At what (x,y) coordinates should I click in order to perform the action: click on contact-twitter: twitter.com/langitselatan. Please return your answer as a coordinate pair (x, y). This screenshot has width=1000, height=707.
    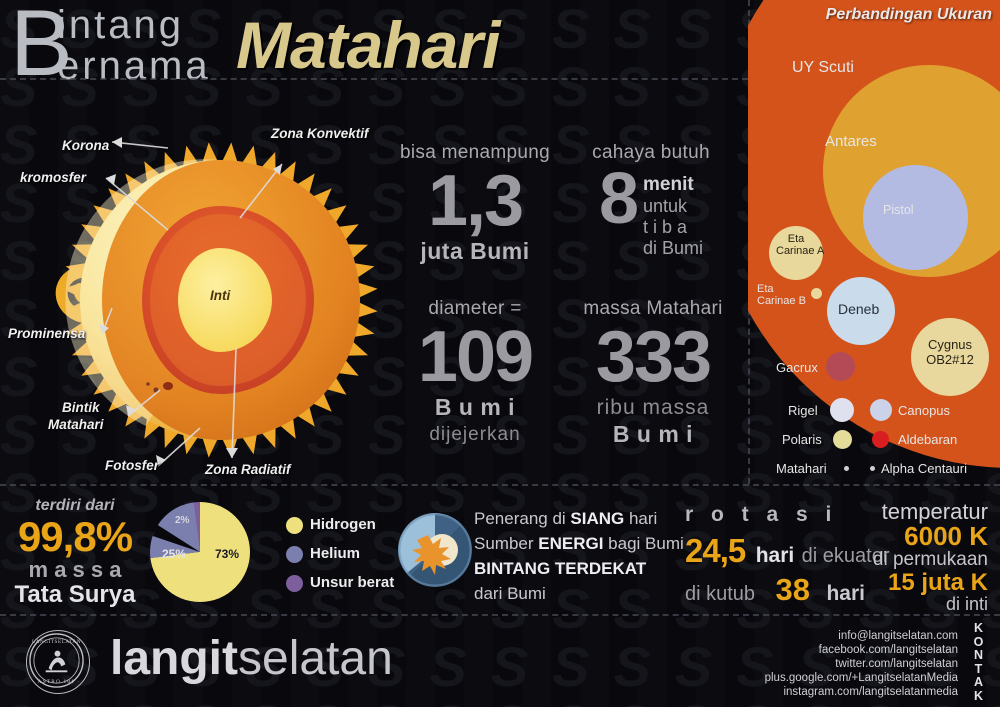
    Looking at the image, I should click on (896, 664).